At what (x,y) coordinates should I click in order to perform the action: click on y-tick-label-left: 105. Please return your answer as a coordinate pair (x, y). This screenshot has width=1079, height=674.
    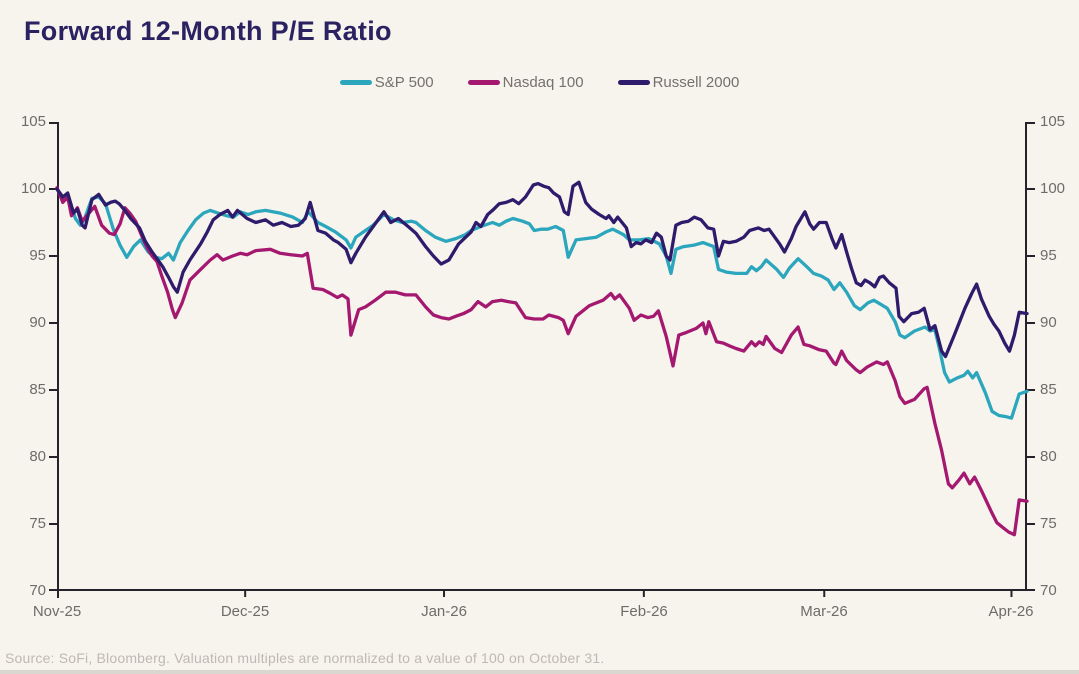
    Looking at the image, I should click on (33, 121).